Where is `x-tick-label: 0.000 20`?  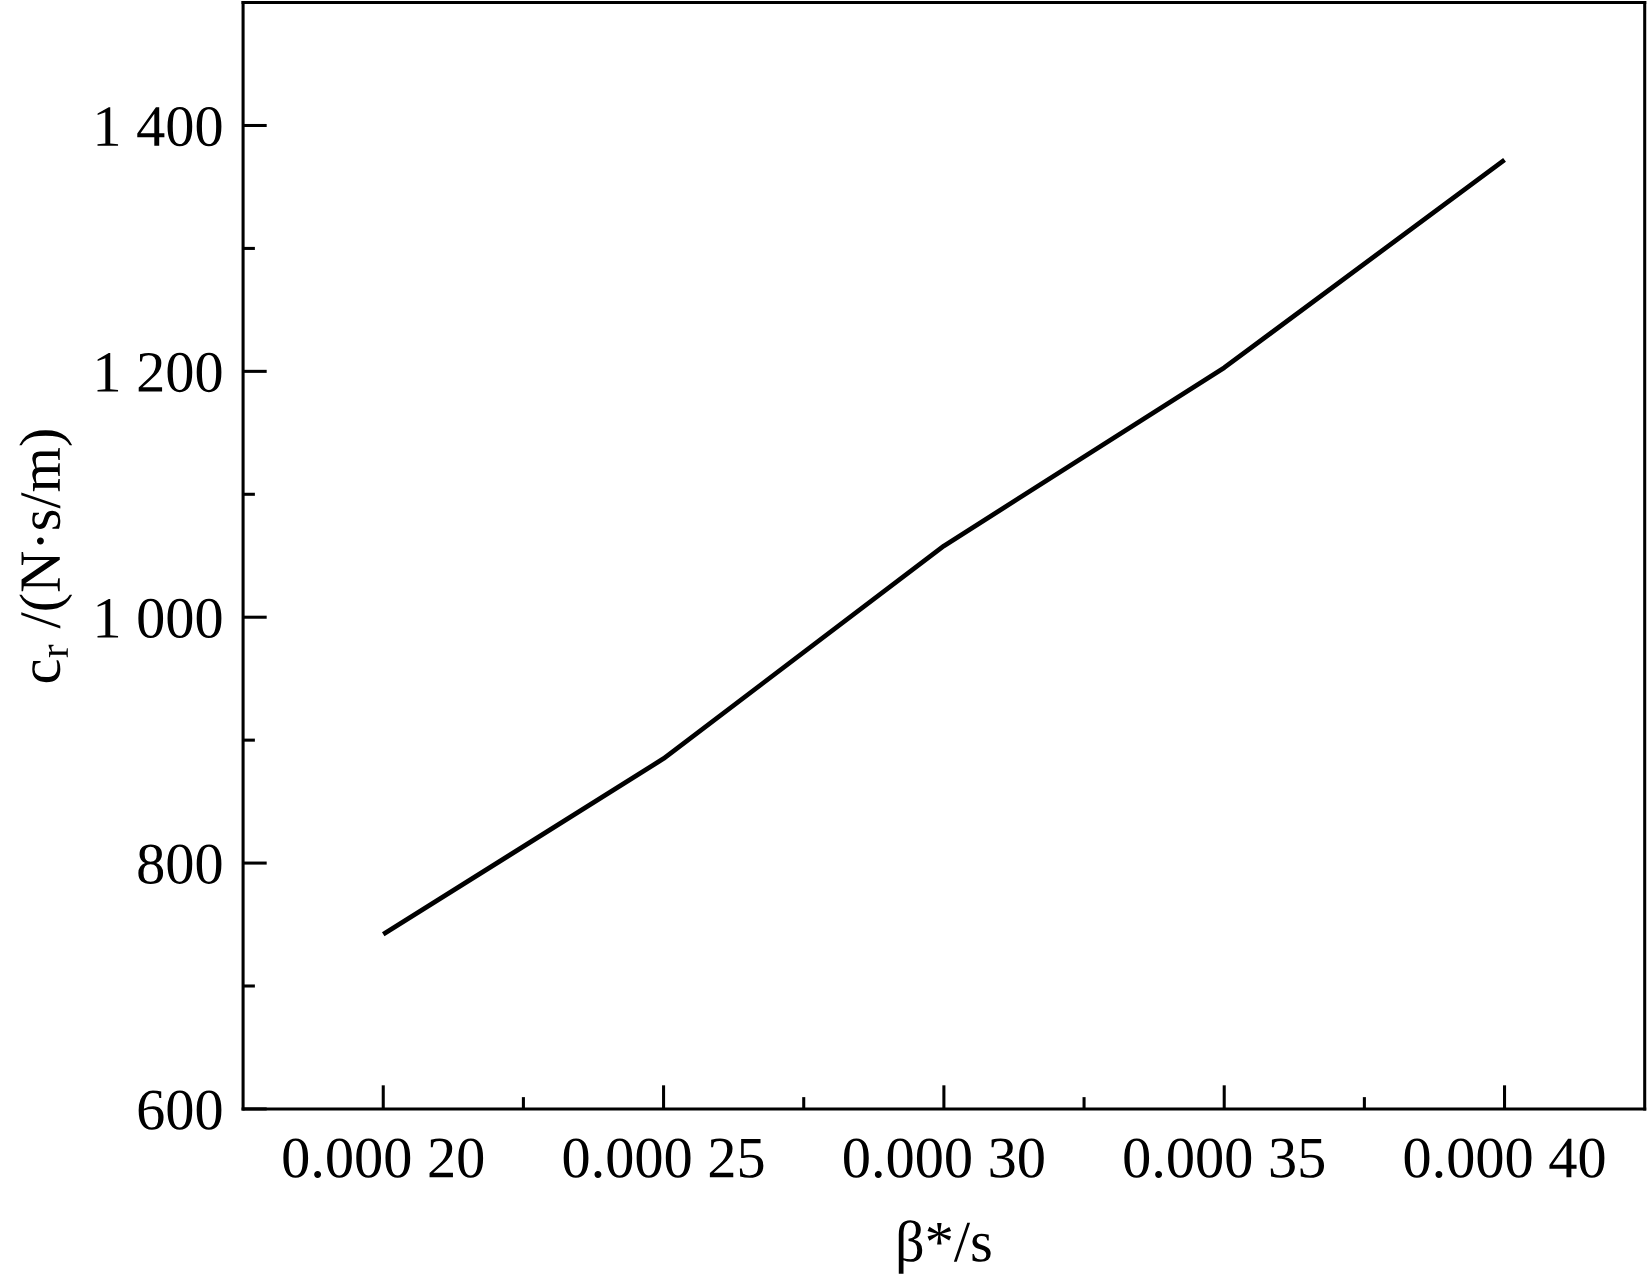
x-tick-label: 0.000 20 is located at coordinates (383, 1158).